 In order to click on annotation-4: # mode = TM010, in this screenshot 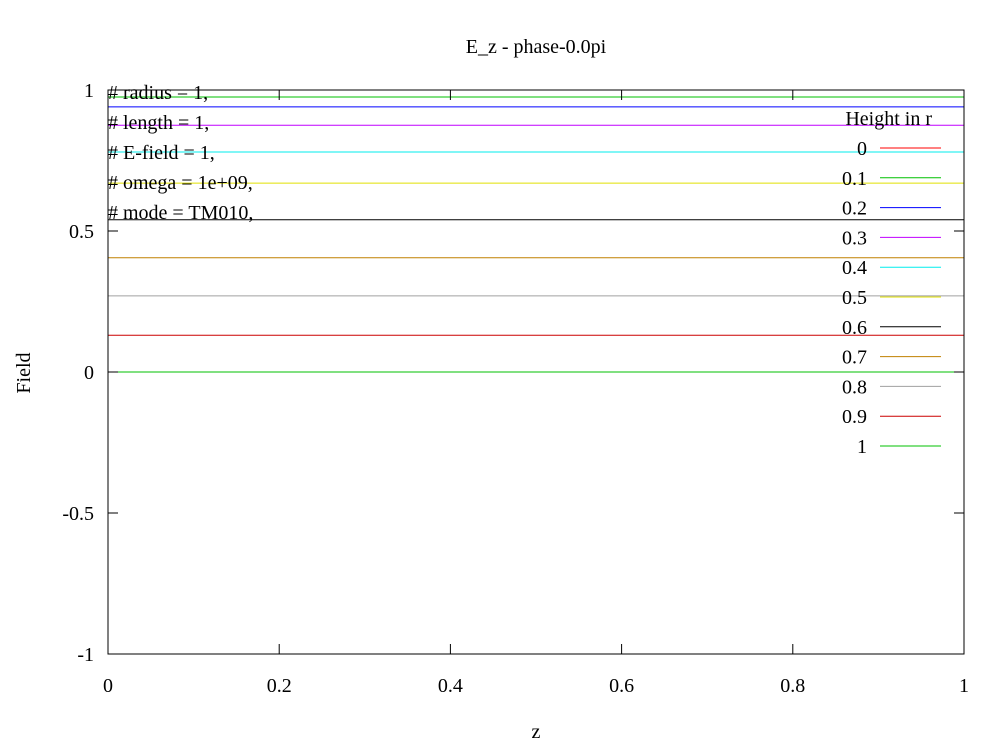, I will do `click(180, 213)`.